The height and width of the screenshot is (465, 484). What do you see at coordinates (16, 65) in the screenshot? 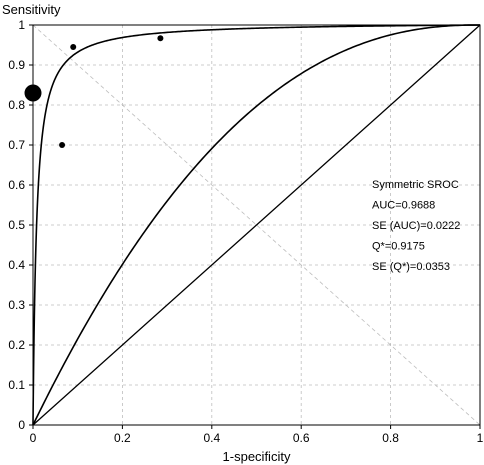
I see `y-tick-label-9: 0.9` at bounding box center [16, 65].